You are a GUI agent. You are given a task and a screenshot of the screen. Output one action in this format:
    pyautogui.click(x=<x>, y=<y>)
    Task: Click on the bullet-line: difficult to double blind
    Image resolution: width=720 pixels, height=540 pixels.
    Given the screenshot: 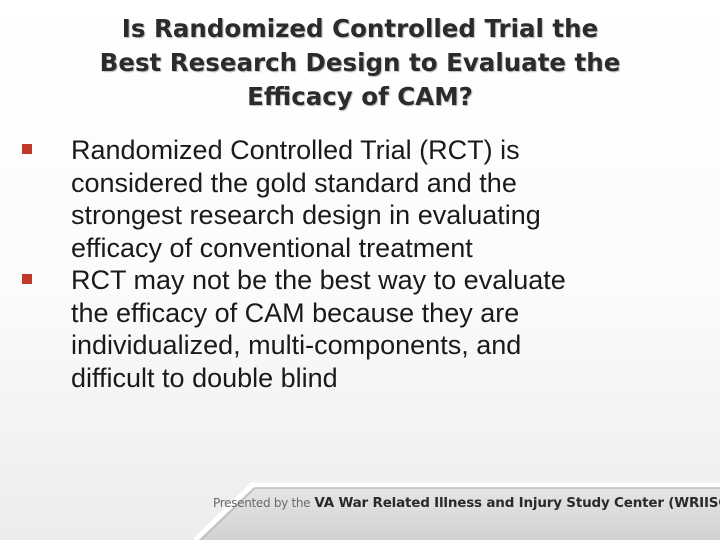 What is the action you would take?
    pyautogui.click(x=204, y=377)
    